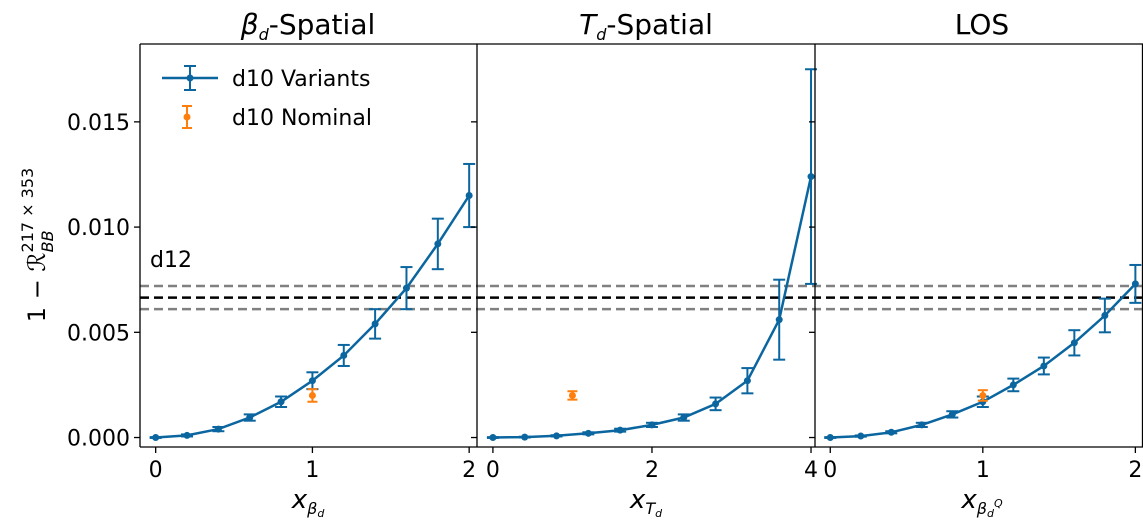 This screenshot has width=1143, height=520. Describe the element at coordinates (187, 117) in the screenshot. I see `legend-nominal-marker` at that location.